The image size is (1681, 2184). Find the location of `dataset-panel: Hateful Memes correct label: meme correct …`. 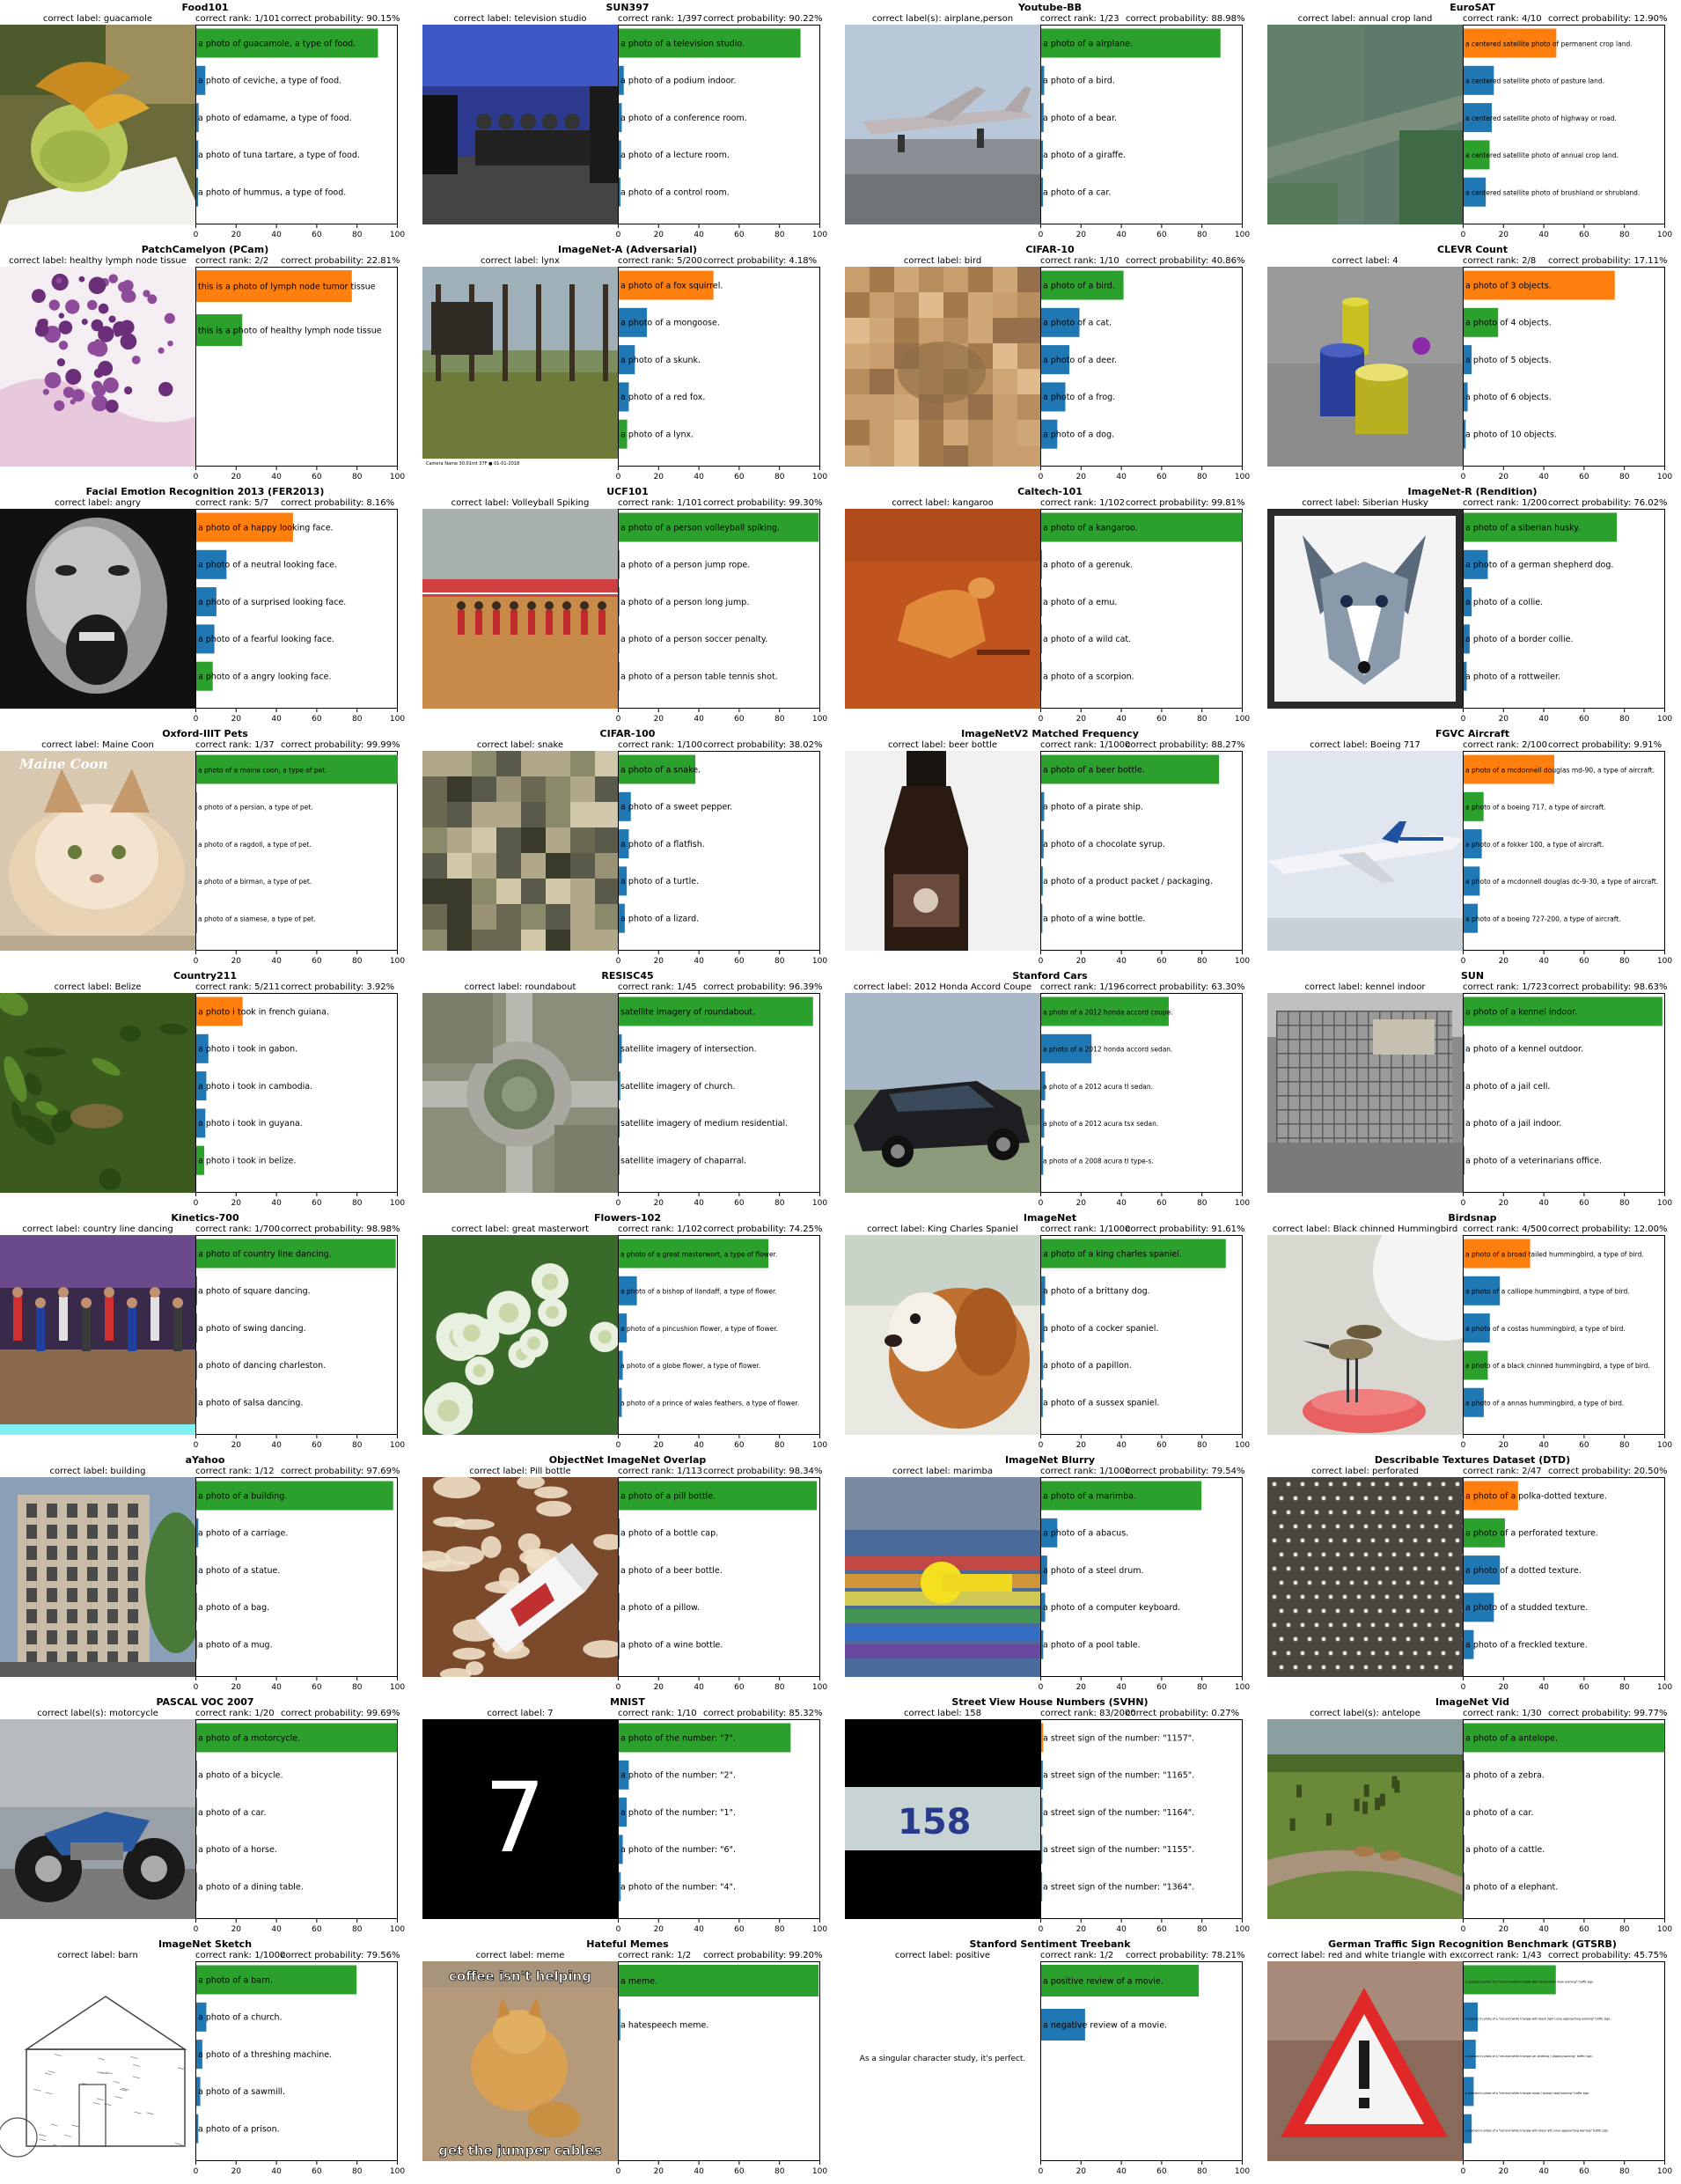

dataset-panel: Hateful Memes correct label: meme correct … is located at coordinates (629, 2058).